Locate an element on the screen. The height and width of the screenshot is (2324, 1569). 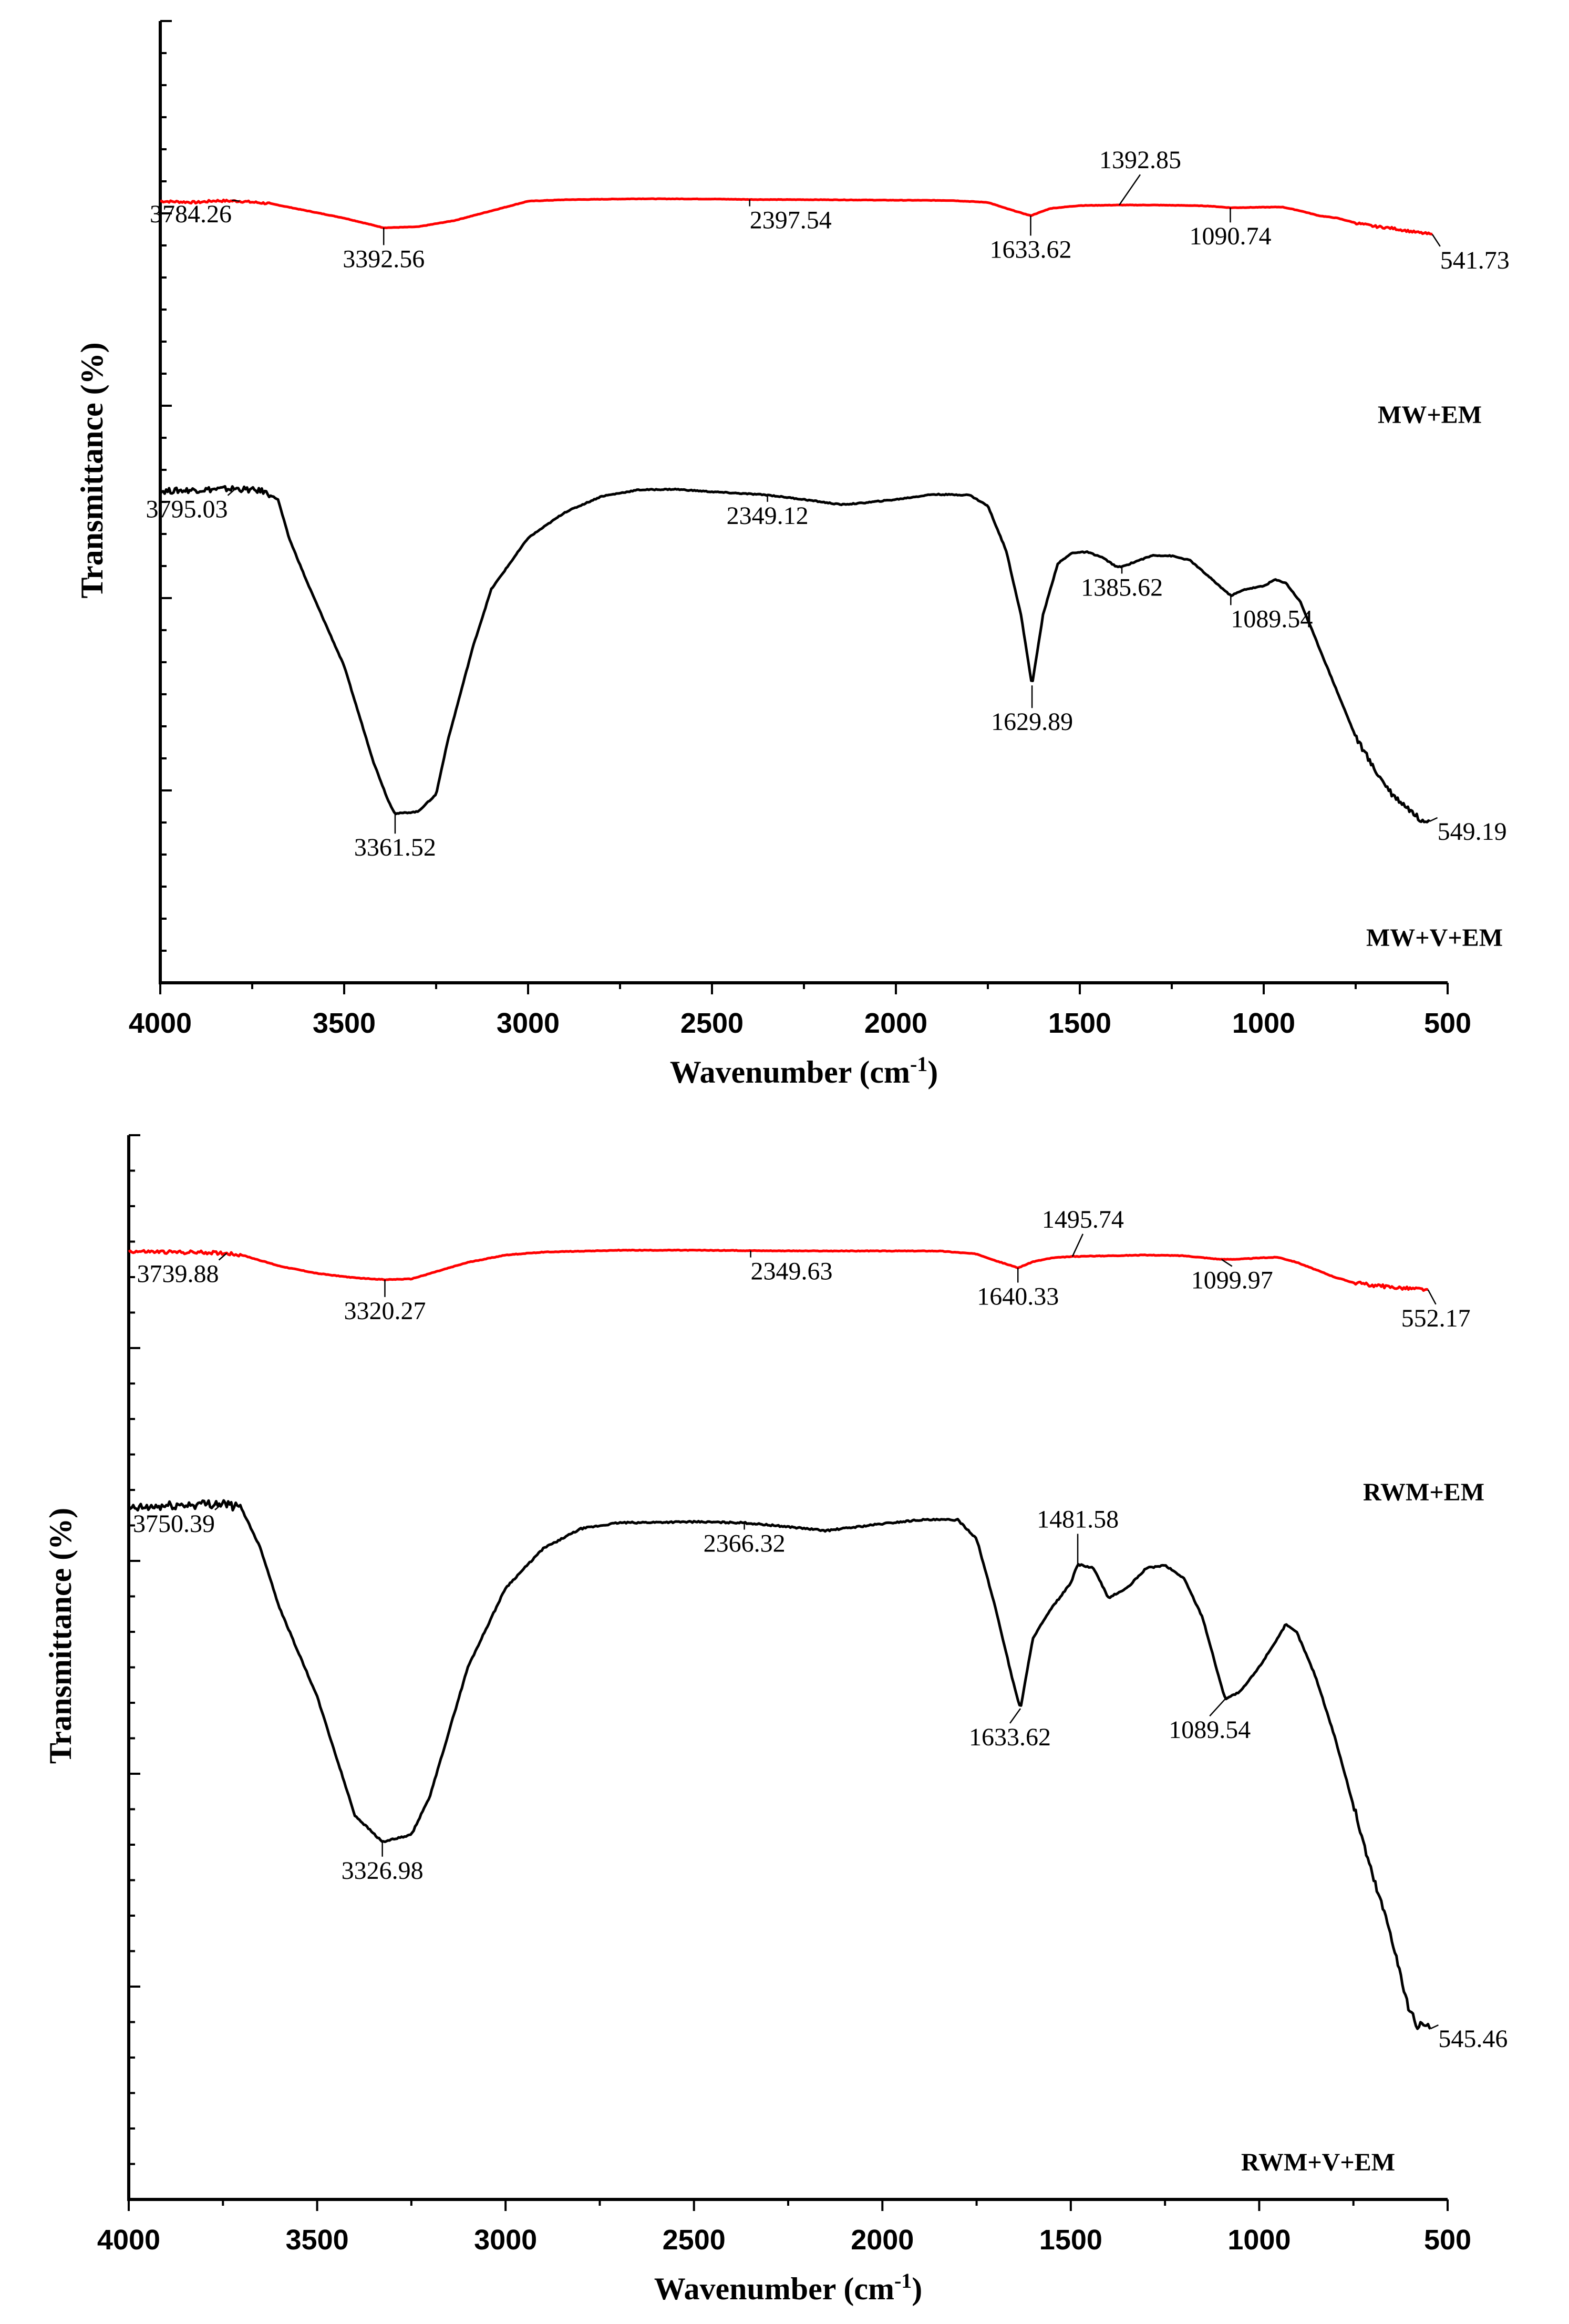
series-label-rwm-em: RWM+EM is located at coordinates (1423, 1492).